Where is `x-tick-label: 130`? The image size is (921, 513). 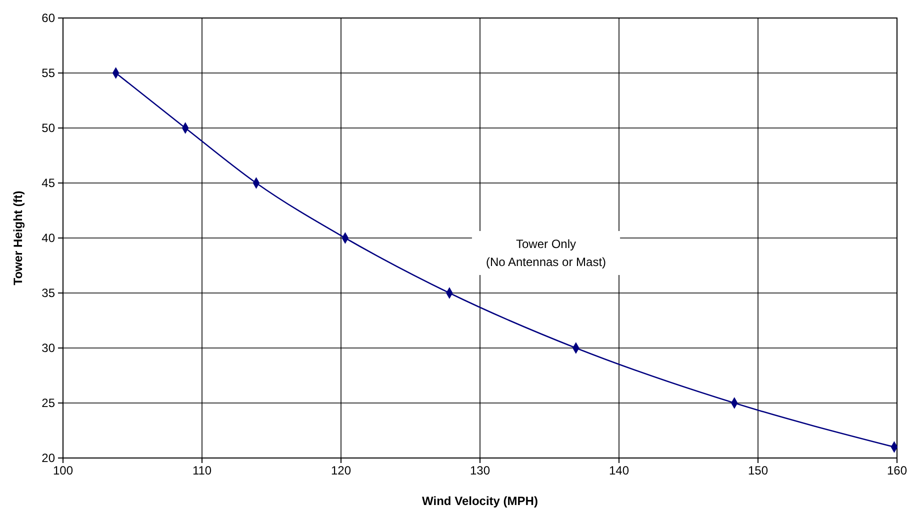
x-tick-label: 130 is located at coordinates (480, 471).